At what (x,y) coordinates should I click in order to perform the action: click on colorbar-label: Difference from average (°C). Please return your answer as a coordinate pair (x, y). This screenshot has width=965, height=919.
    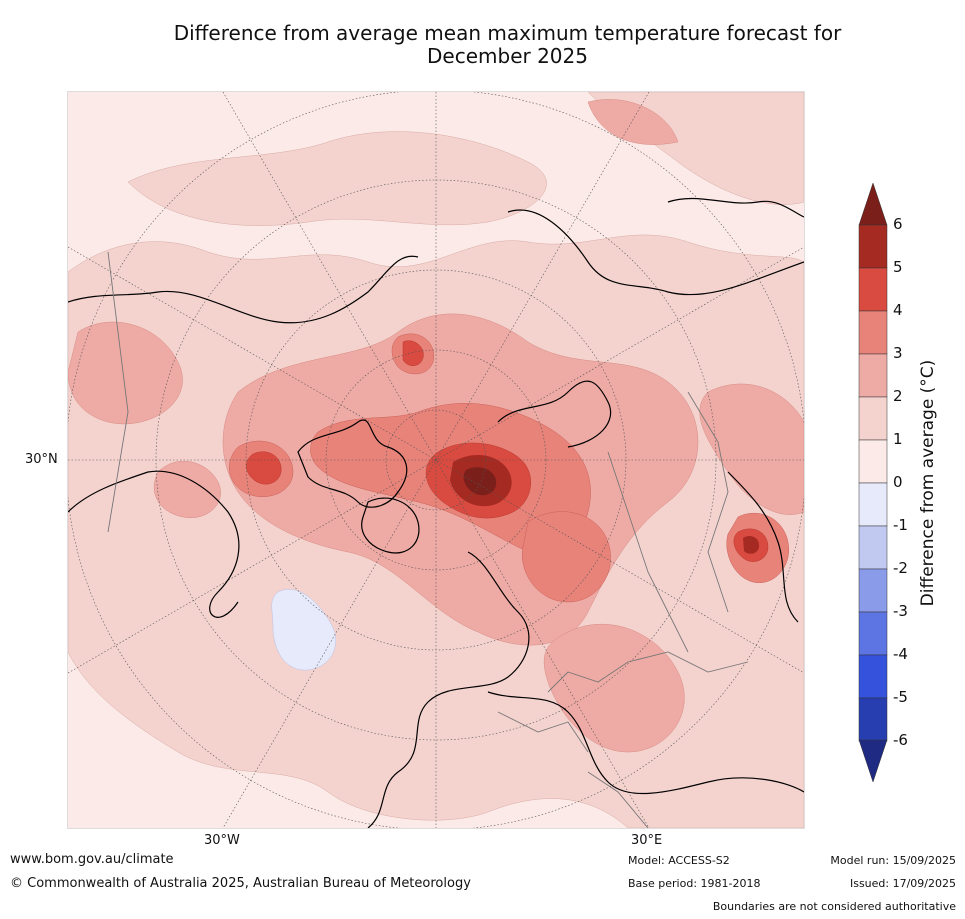
    Looking at the image, I should click on (928, 483).